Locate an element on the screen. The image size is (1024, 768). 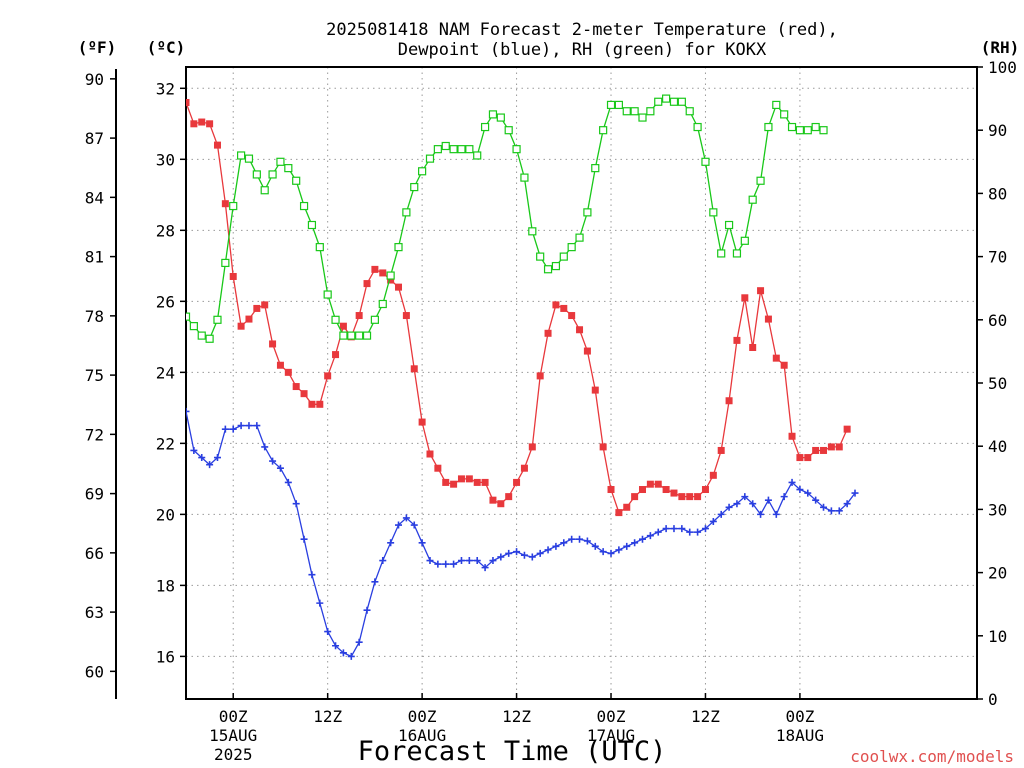
credit-link: coolwx.com/models is located at coordinates (932, 756).